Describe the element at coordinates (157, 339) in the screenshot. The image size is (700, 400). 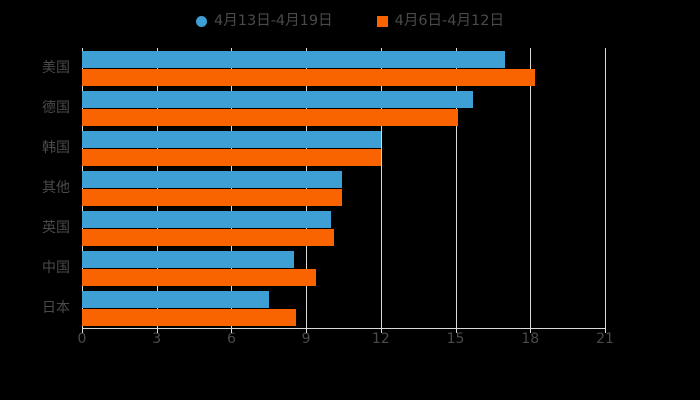
I see `x-axis-tick-3: 3` at that location.